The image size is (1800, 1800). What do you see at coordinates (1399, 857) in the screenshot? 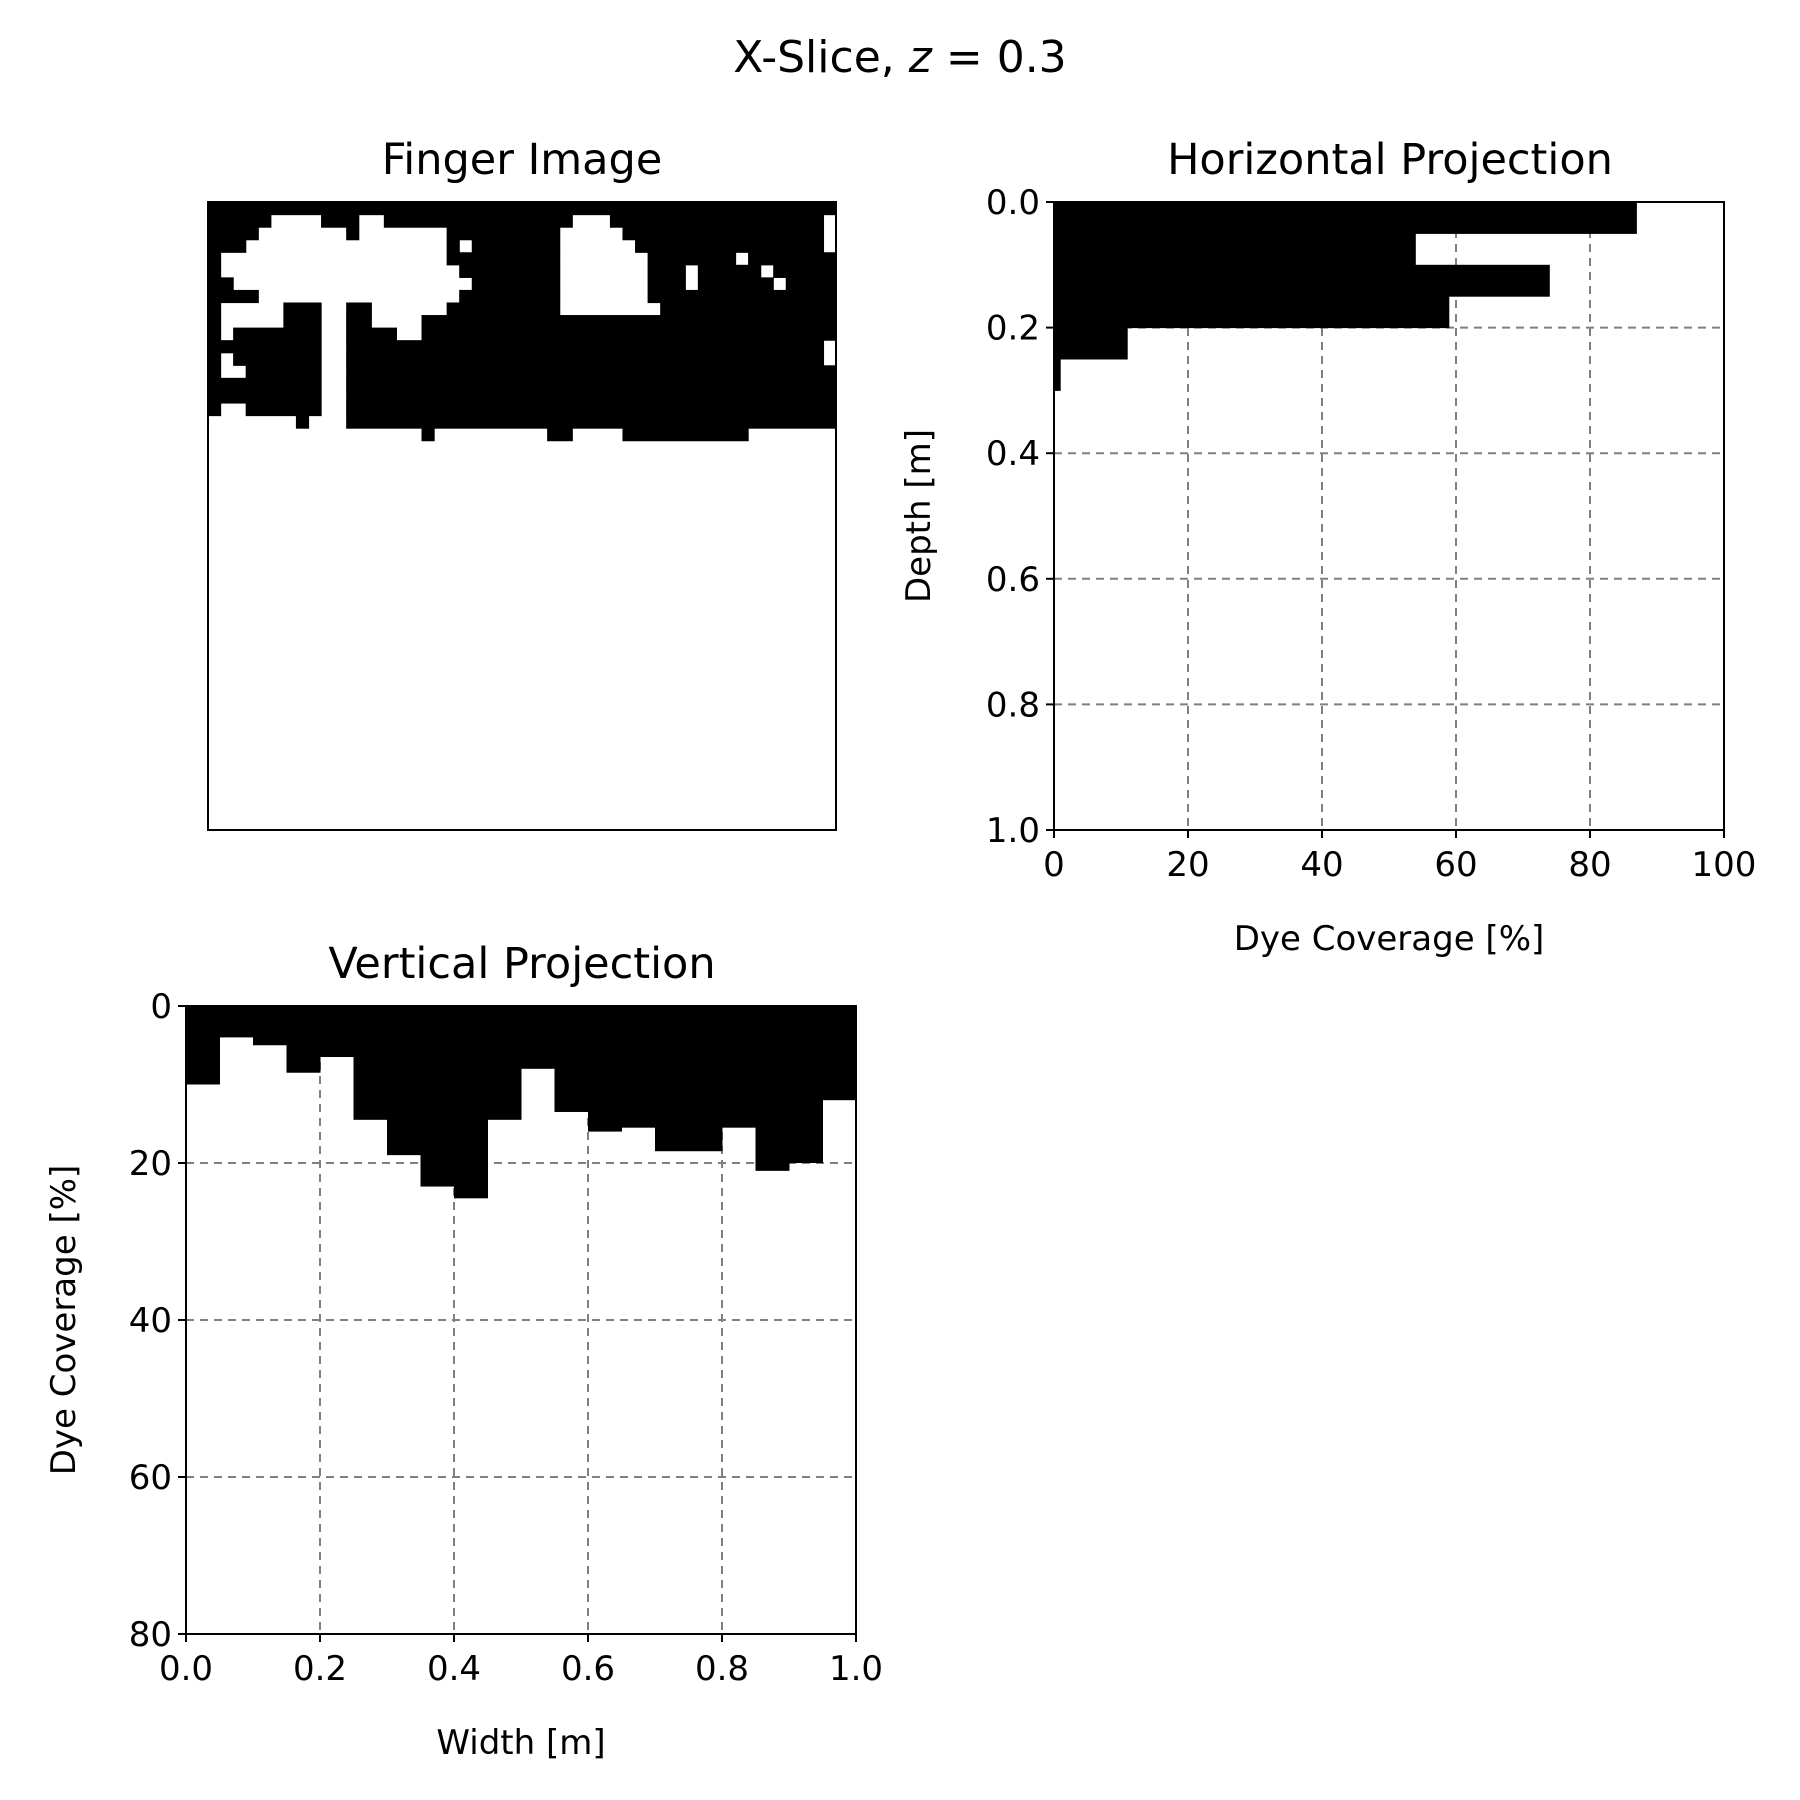
I see `horizontal-projection-x-ticks: 0 20 40 60 80 100` at bounding box center [1399, 857].